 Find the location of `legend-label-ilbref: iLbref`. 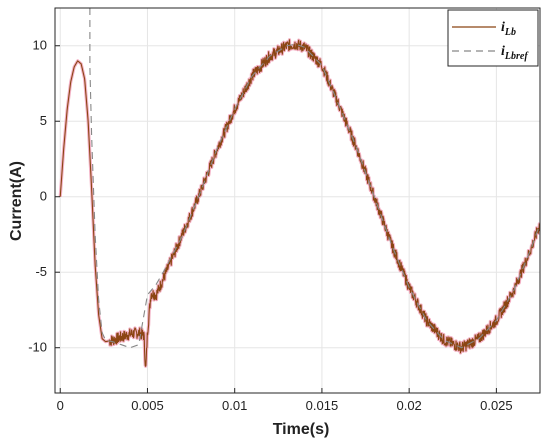

legend-label-ilbref: iLbref is located at coordinates (515, 53).